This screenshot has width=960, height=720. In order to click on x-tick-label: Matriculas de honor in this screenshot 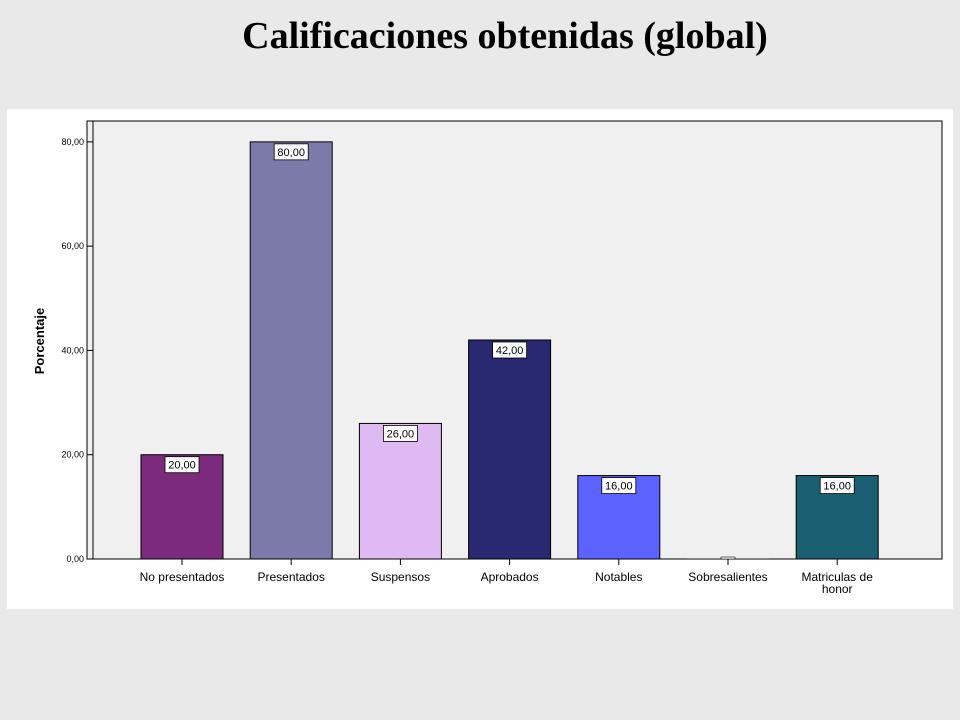, I will do `click(838, 583)`.